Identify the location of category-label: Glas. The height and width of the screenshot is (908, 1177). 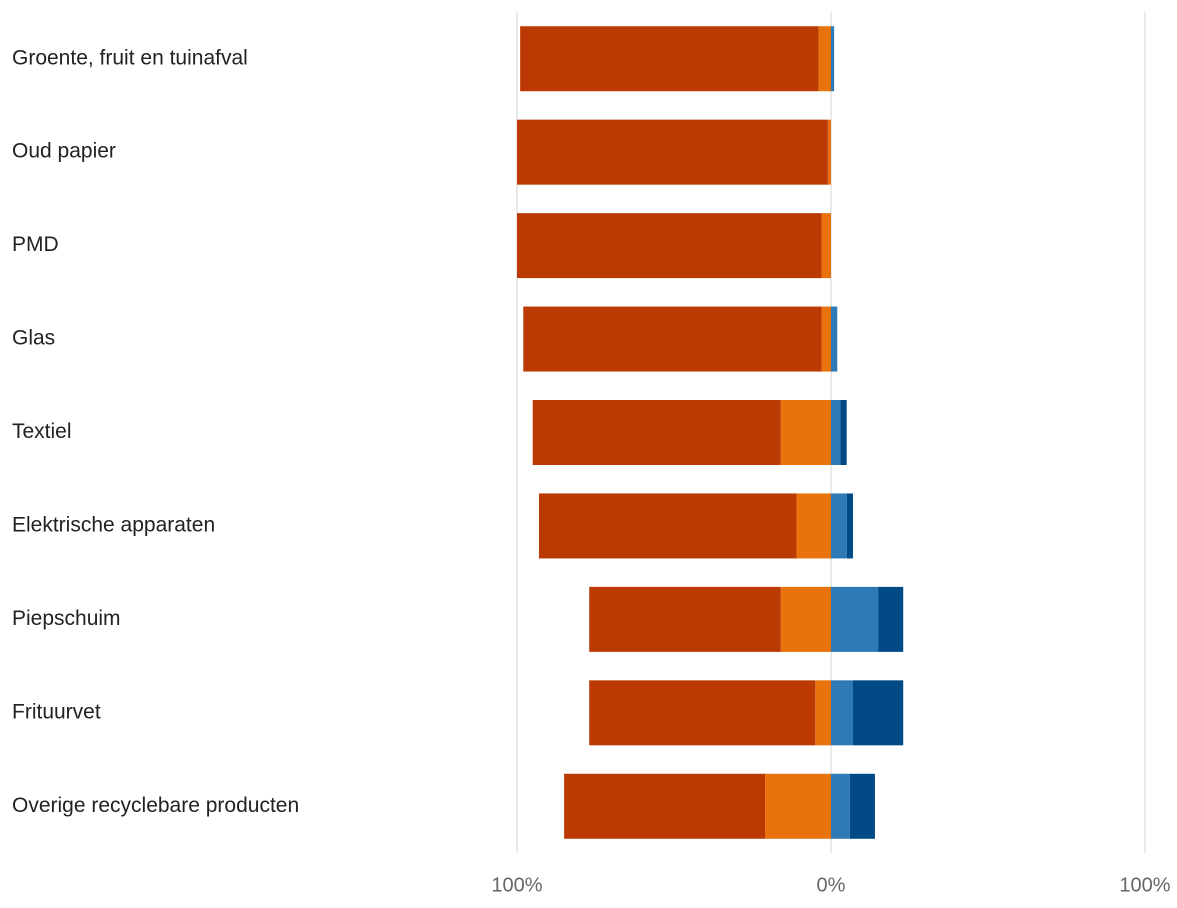
(33, 338).